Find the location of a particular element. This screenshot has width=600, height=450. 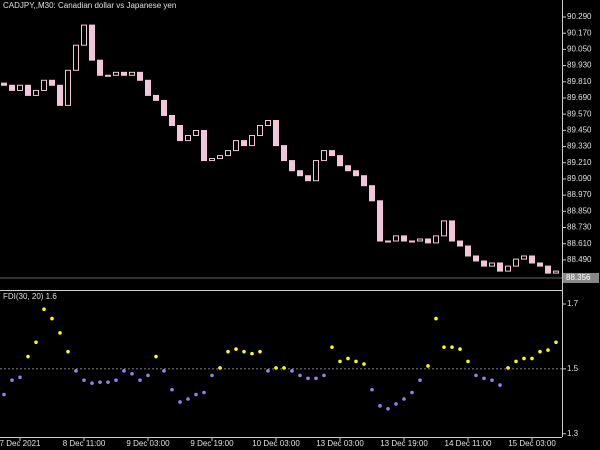

x-tick-label: 15 Dec 03:00 is located at coordinates (532, 443).